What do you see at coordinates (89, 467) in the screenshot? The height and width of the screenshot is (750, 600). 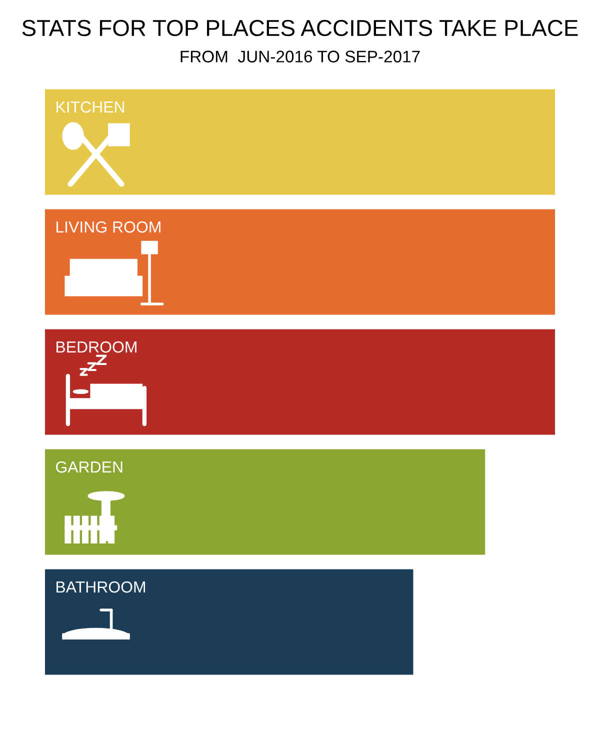 I see `y-tick-label: GARDEN` at bounding box center [89, 467].